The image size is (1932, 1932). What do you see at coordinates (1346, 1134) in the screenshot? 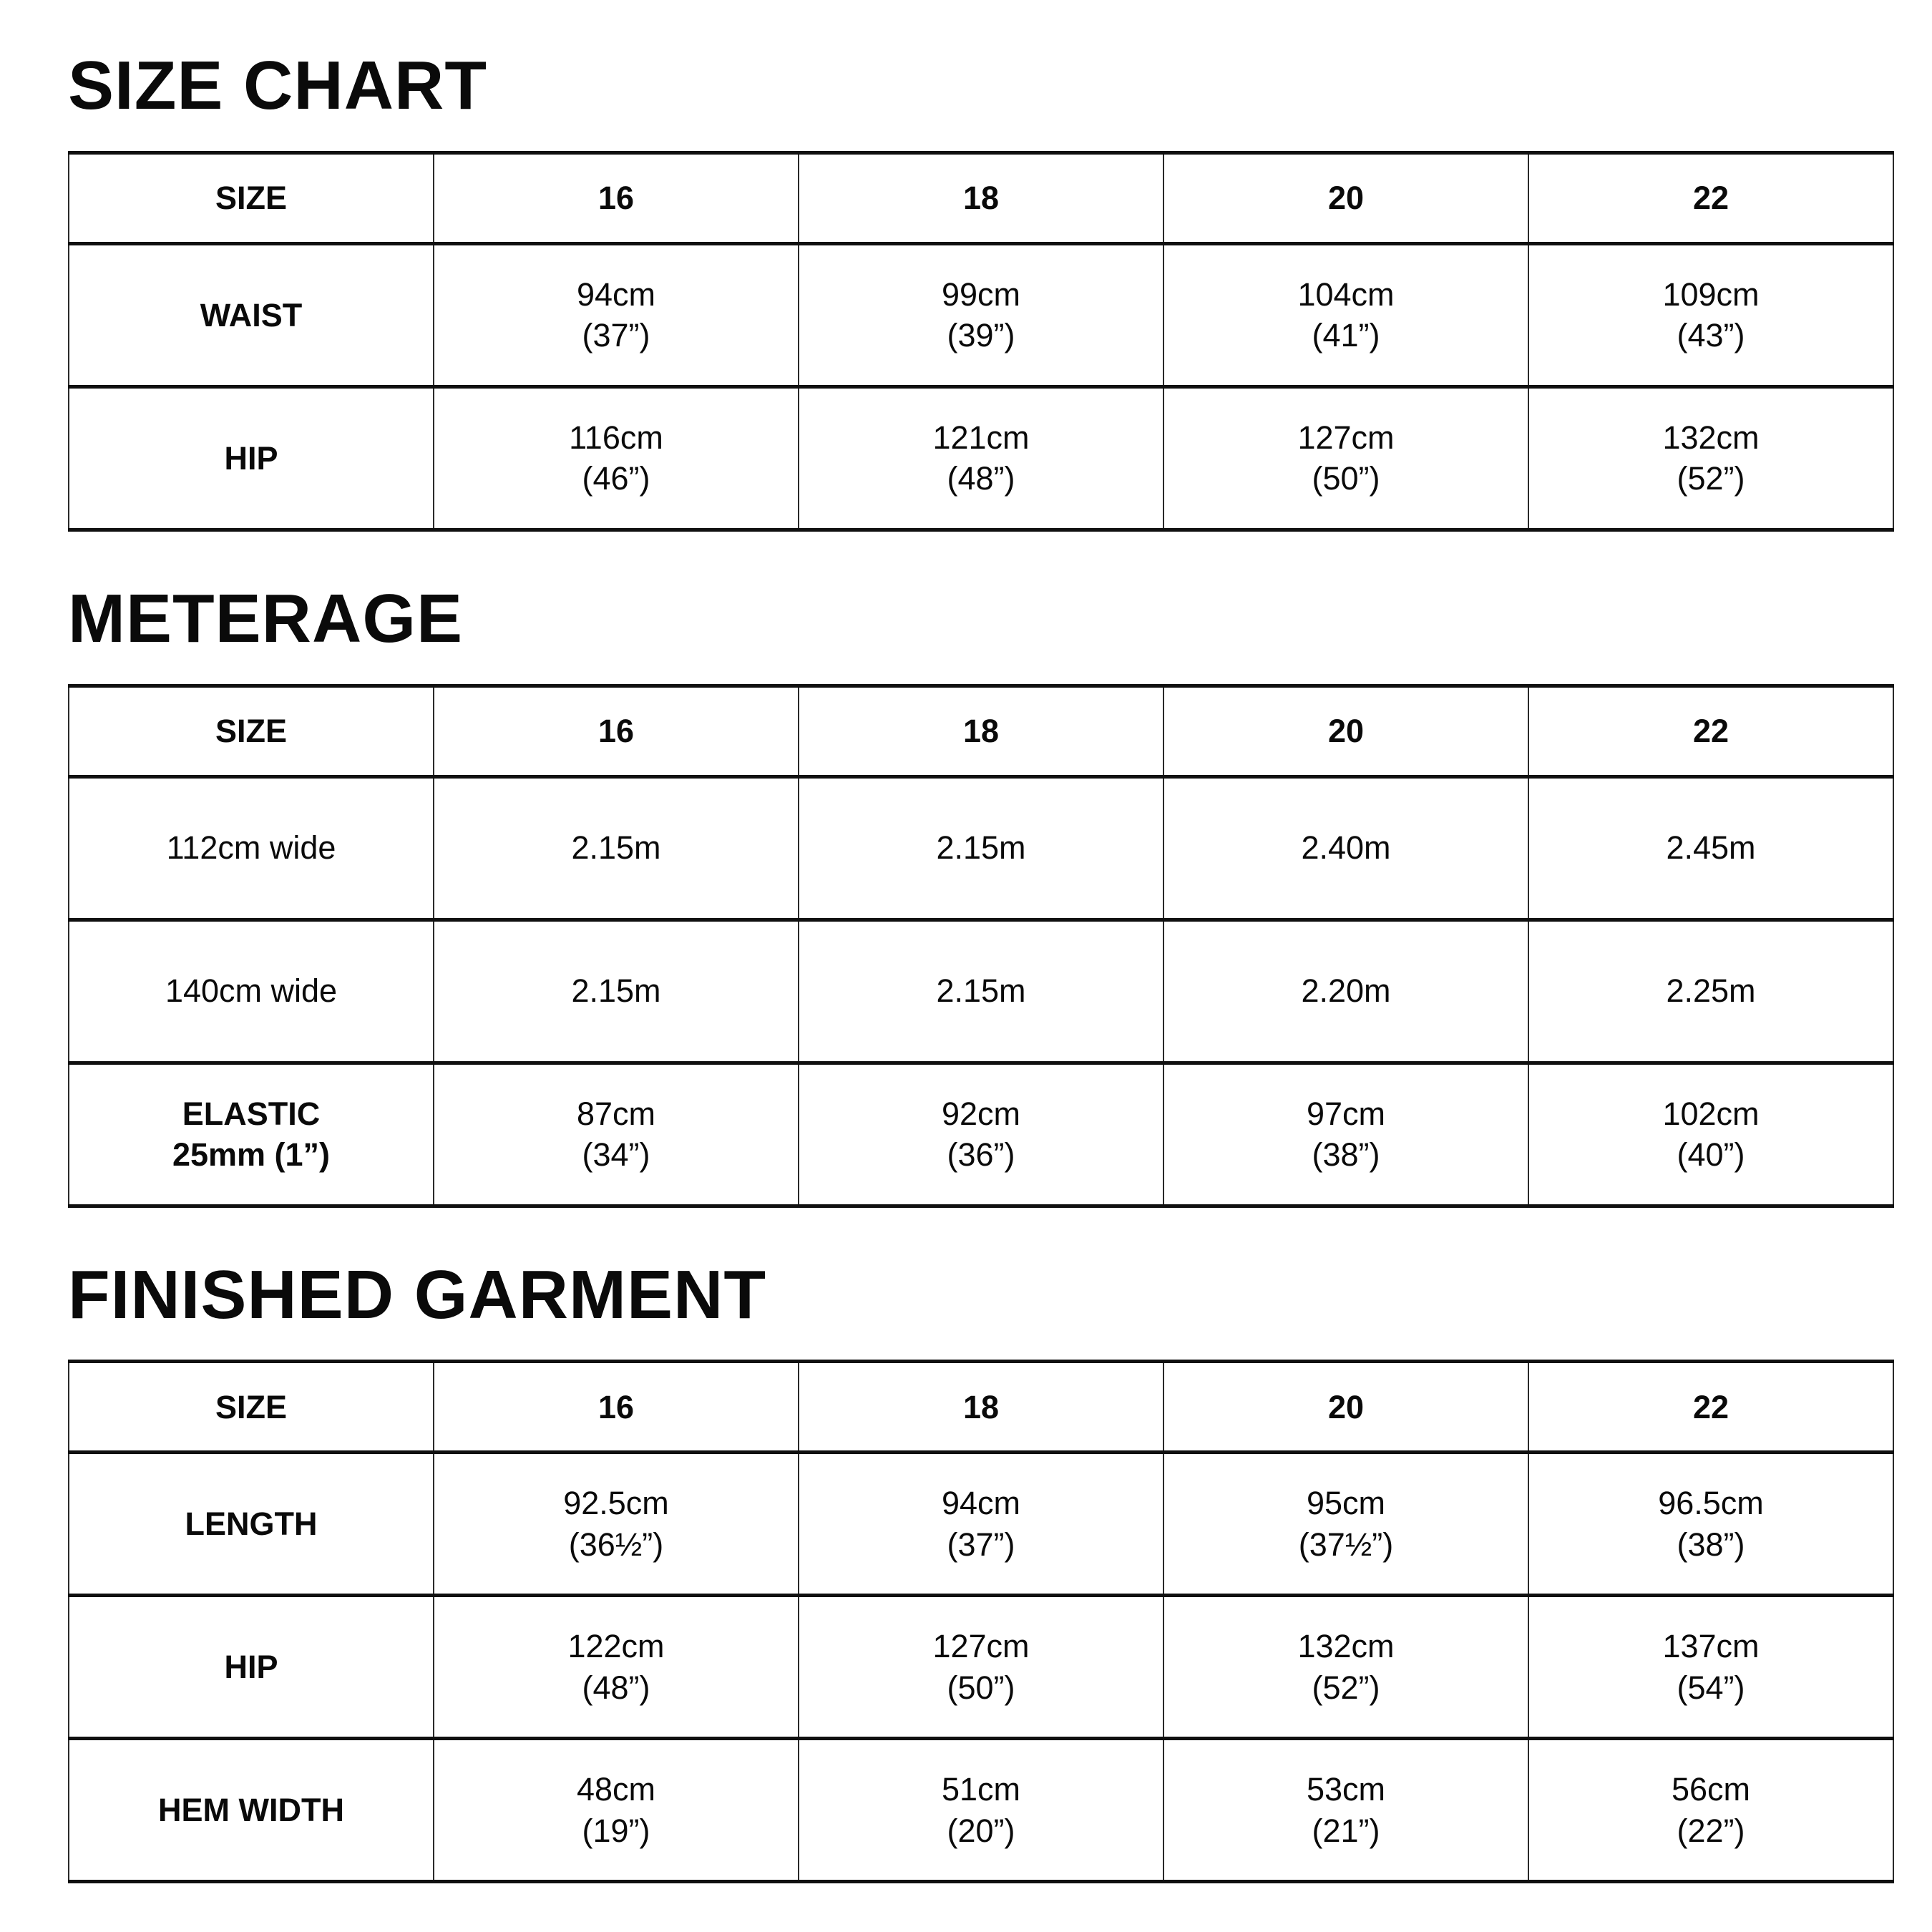
I see `data-cell: 97cm (38”)` at bounding box center [1346, 1134].